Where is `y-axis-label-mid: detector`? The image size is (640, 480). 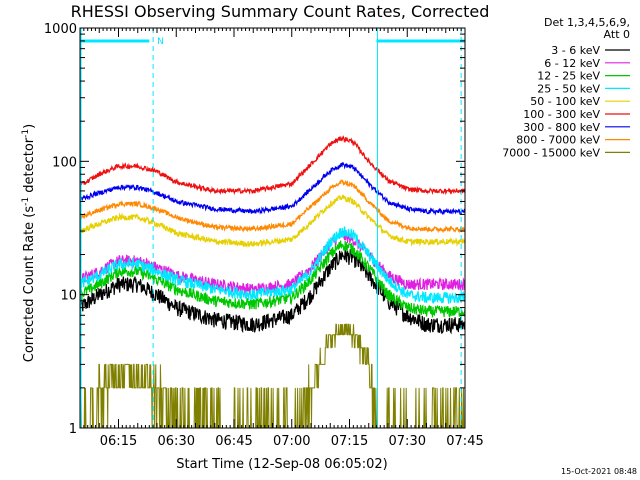
y-axis-label-mid: detector is located at coordinates (29, 167).